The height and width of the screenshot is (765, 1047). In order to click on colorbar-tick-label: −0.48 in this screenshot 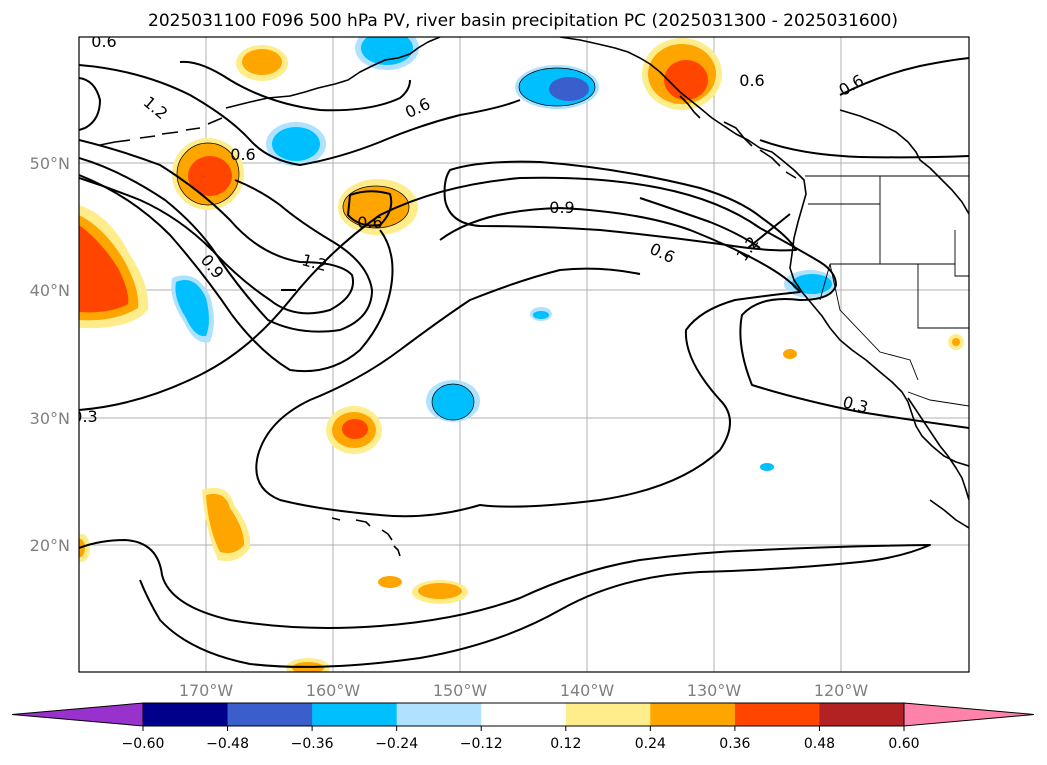, I will do `click(227, 744)`.